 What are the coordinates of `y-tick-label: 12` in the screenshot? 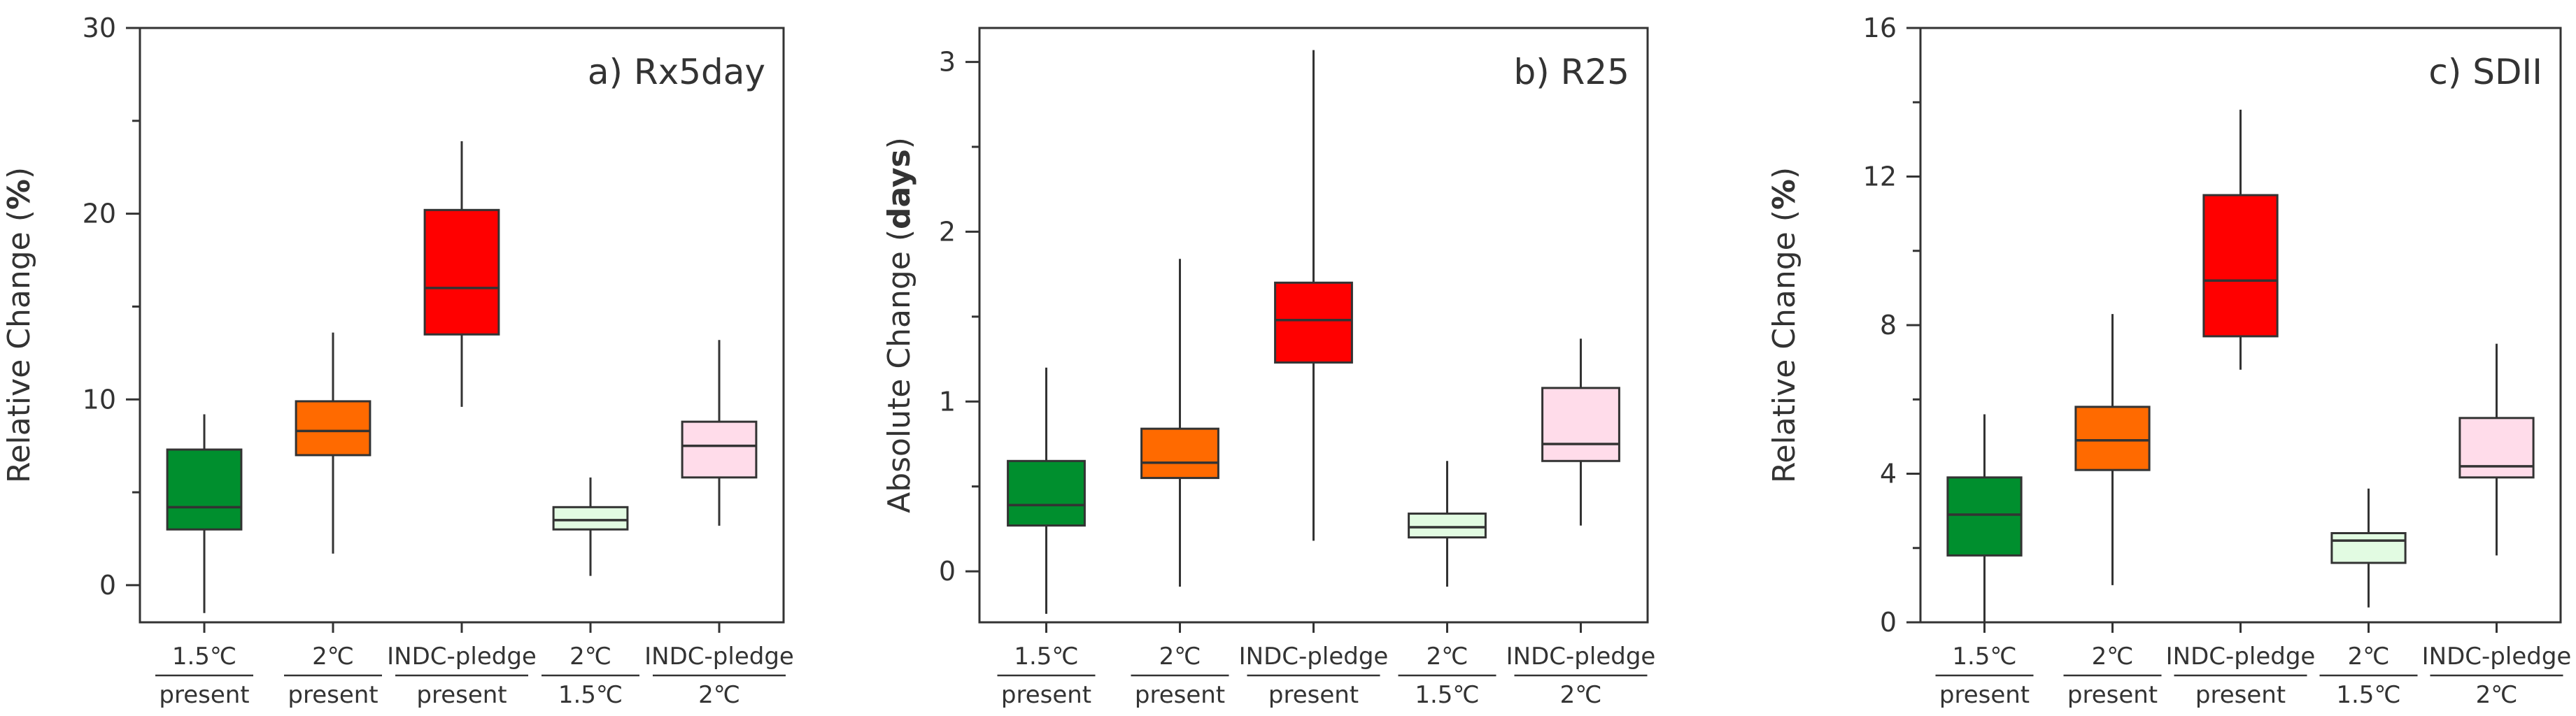 It's located at (1880, 177).